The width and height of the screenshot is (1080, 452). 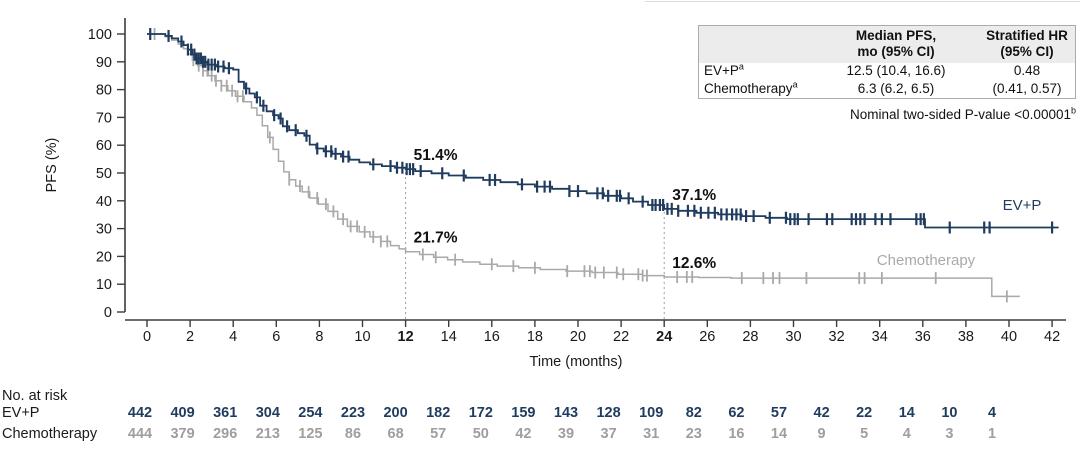 I want to click on x-tick-label: 12, so click(x=406, y=337).